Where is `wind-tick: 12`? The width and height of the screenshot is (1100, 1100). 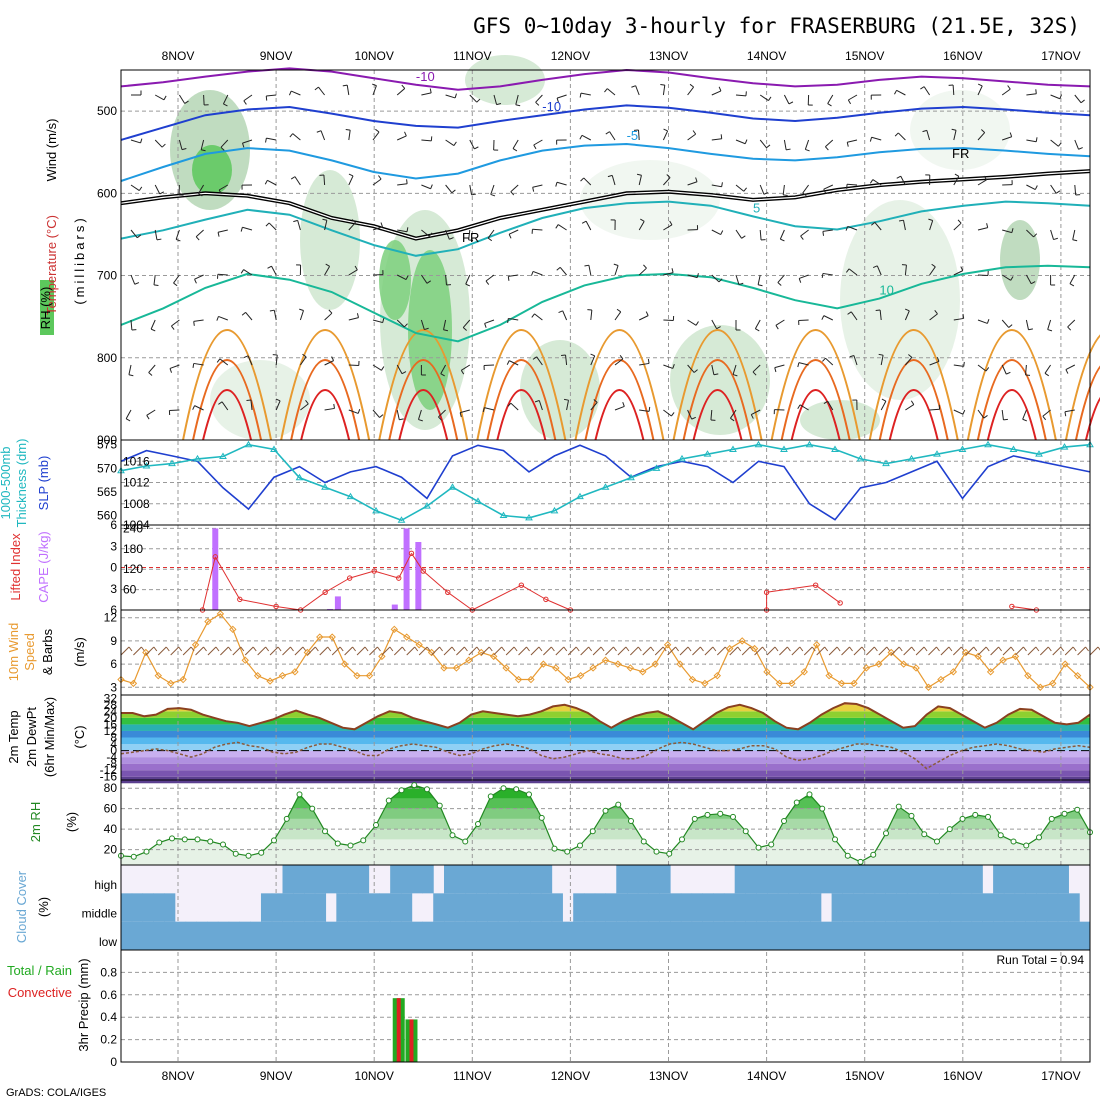 wind-tick: 12 is located at coordinates (111, 618).